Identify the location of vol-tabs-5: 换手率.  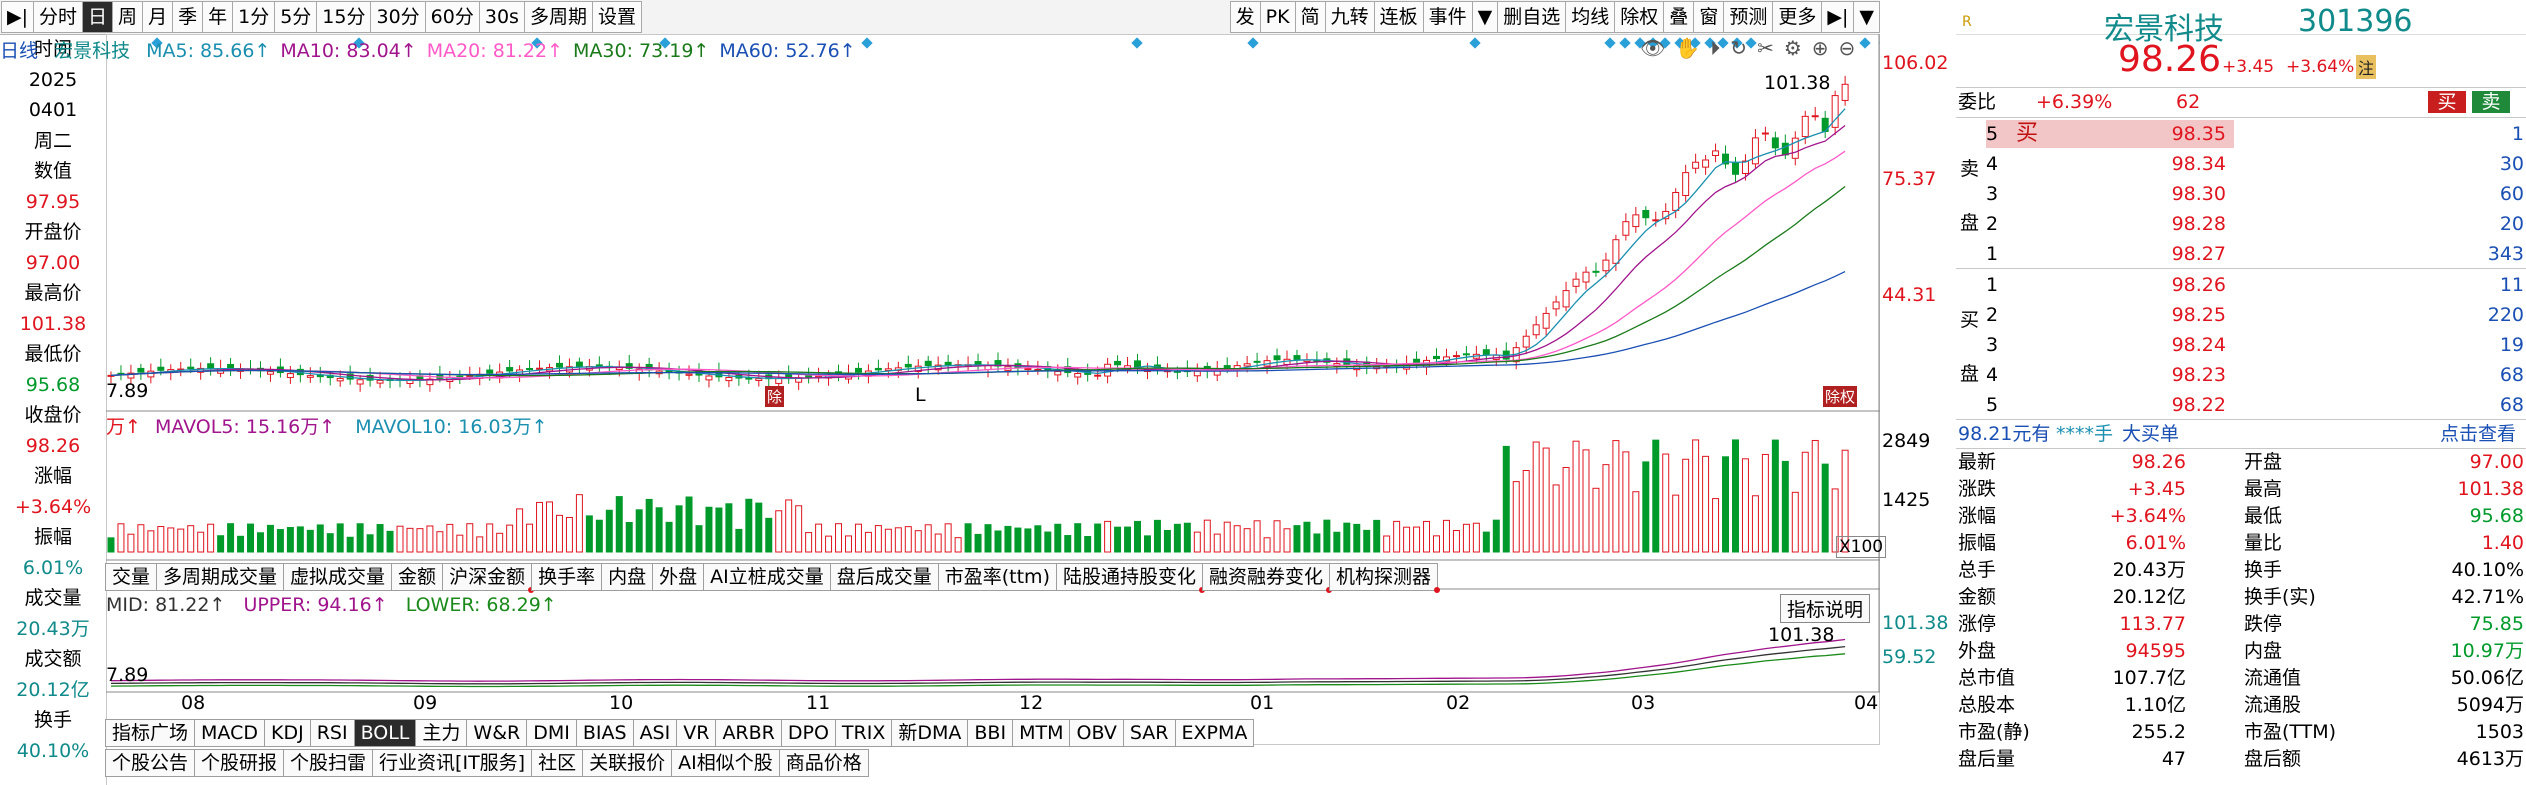
(567, 577).